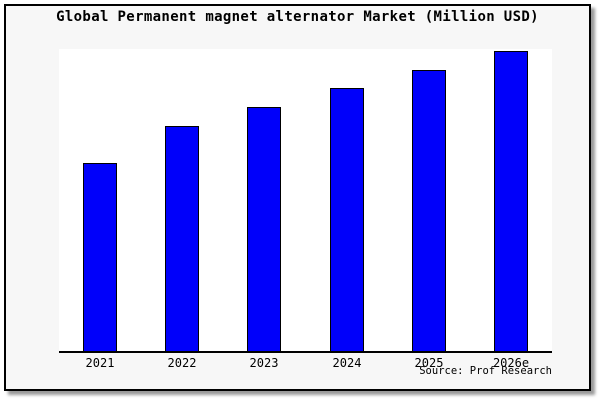 This screenshot has height=400, width=600. What do you see at coordinates (429, 363) in the screenshot?
I see `x-tick-2025: 2025` at bounding box center [429, 363].